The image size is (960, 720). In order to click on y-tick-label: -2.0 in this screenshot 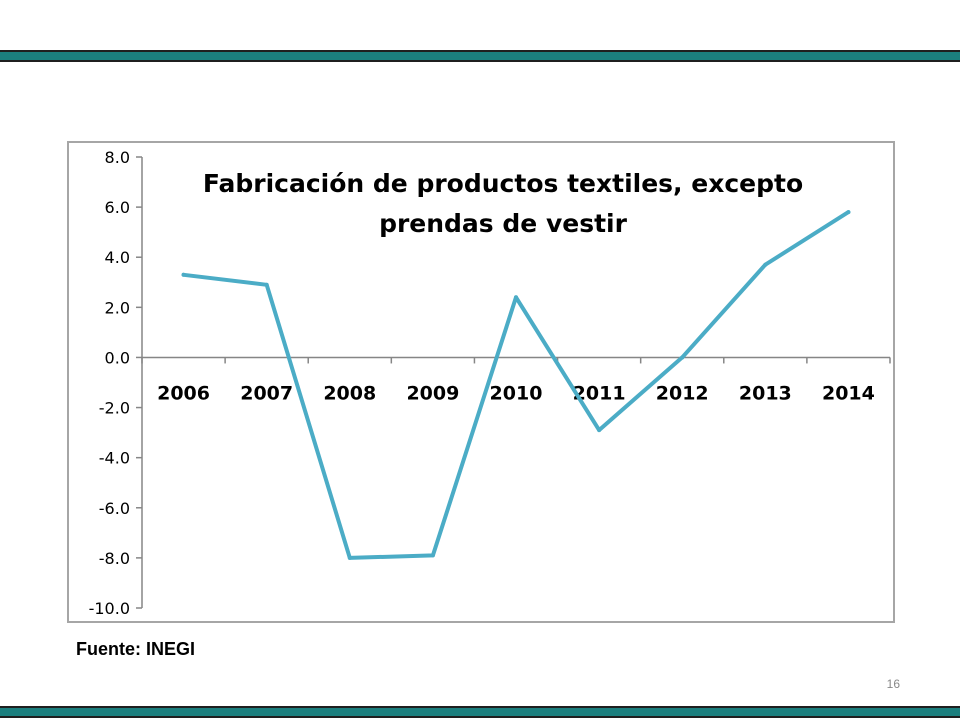, I will do `click(114, 408)`.